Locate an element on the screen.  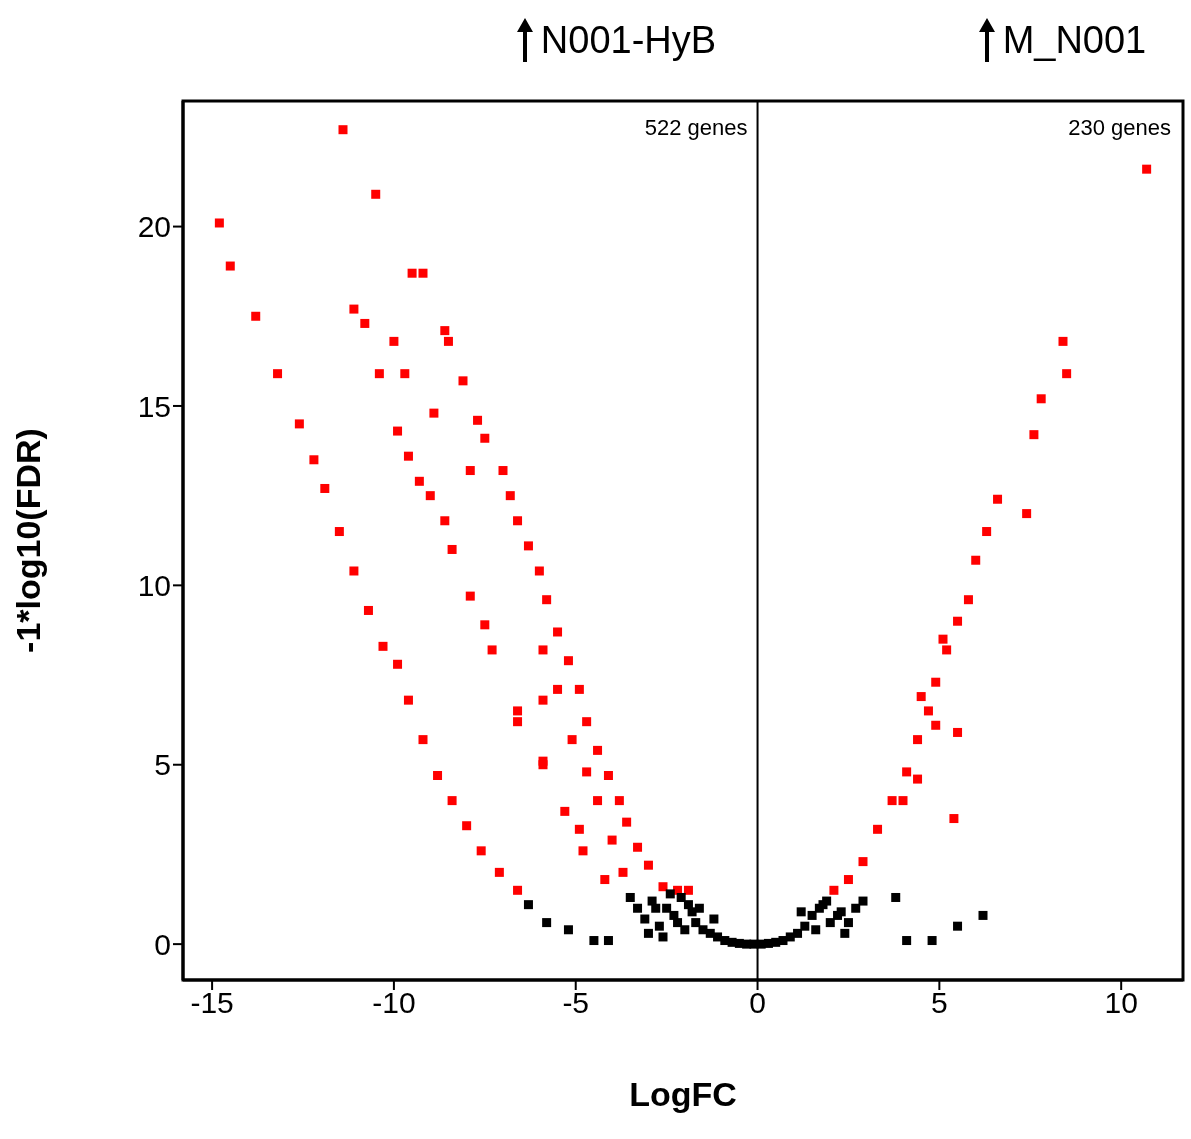
text: M_N001 is located at coordinates (1074, 40).